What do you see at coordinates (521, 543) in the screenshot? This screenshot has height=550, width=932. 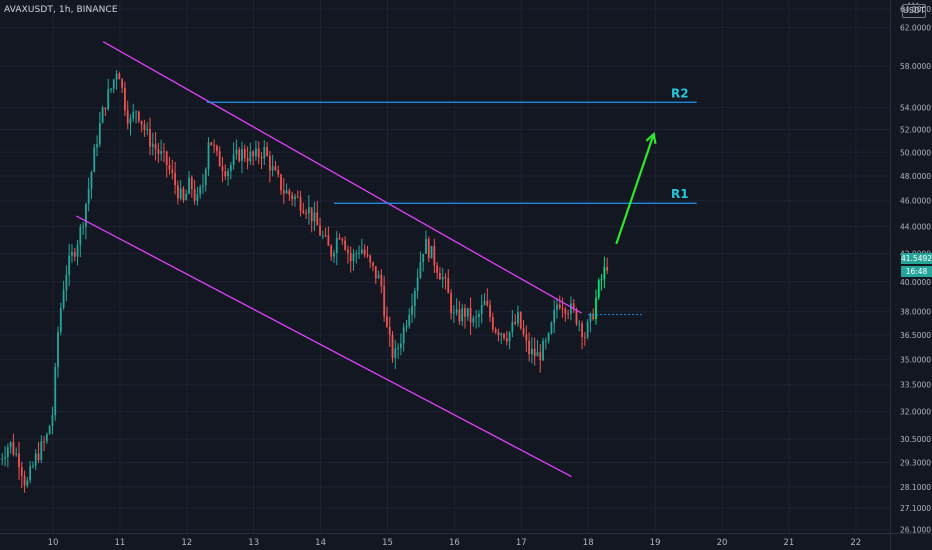 I see `x-tick-label: 17` at bounding box center [521, 543].